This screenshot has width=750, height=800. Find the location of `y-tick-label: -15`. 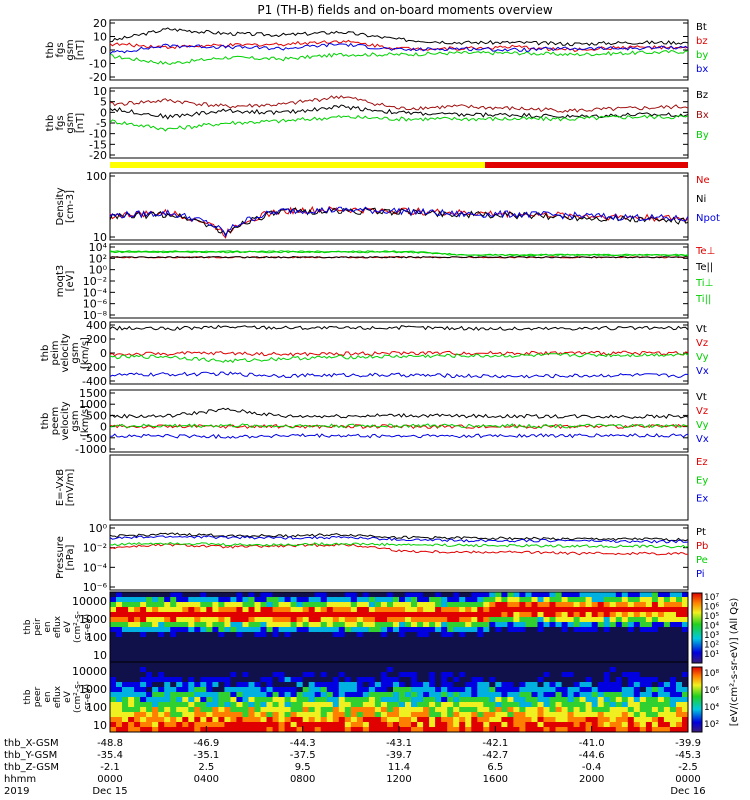

y-tick-label: -15 is located at coordinates (98, 144).